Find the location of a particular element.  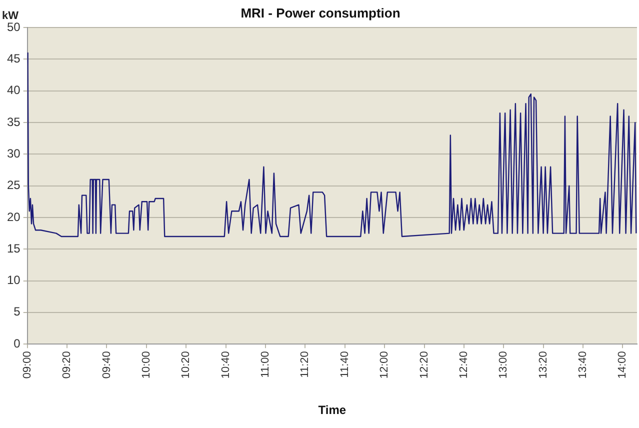

y-tick-label: 45 is located at coordinates (13, 59).